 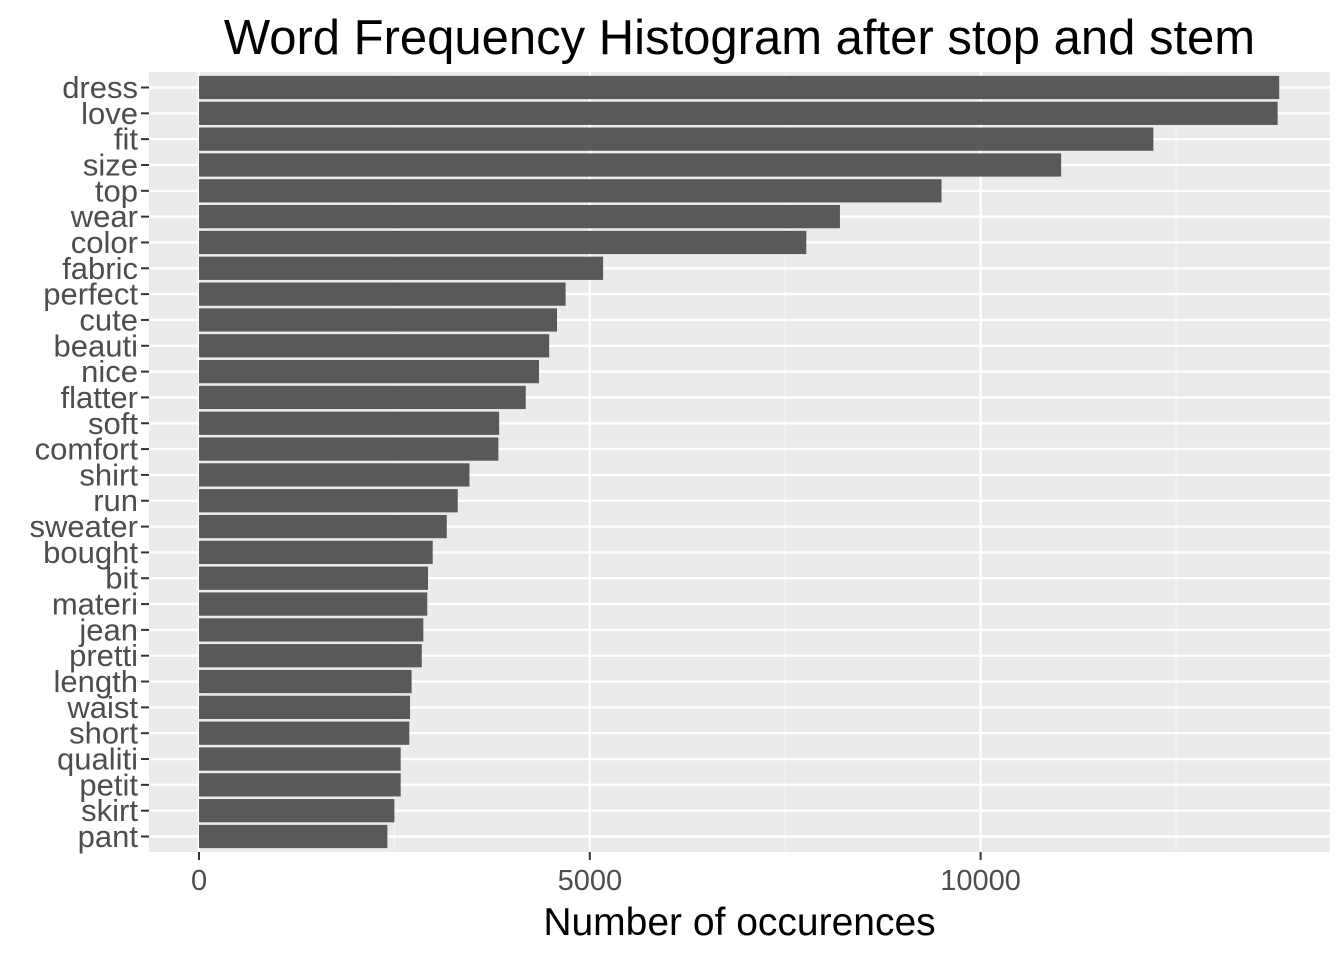 What do you see at coordinates (115, 500) in the screenshot?
I see `y-tick-label: run` at bounding box center [115, 500].